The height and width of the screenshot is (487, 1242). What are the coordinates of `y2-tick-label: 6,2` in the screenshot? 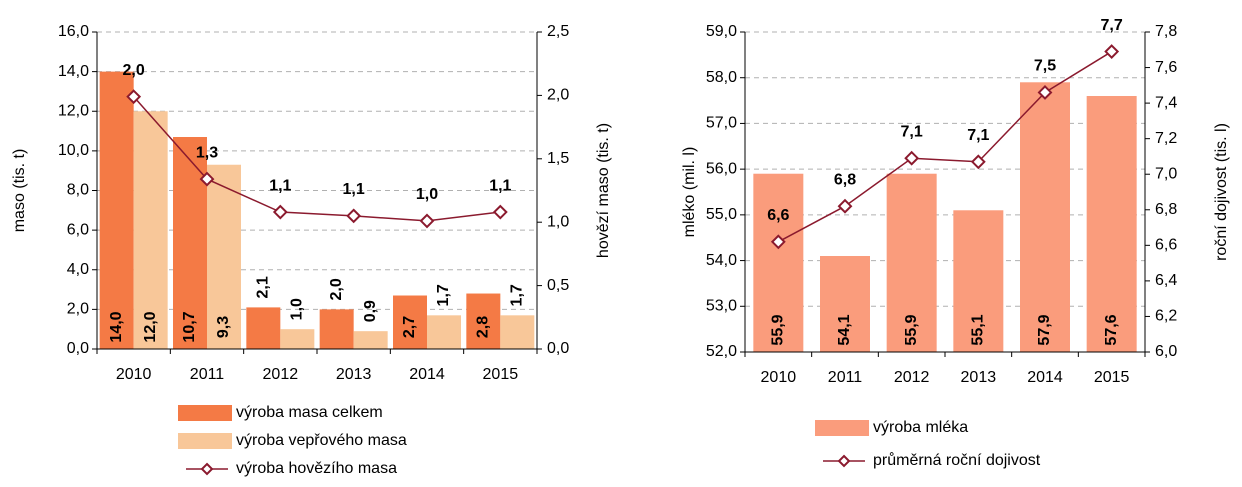 It's located at (1166, 316).